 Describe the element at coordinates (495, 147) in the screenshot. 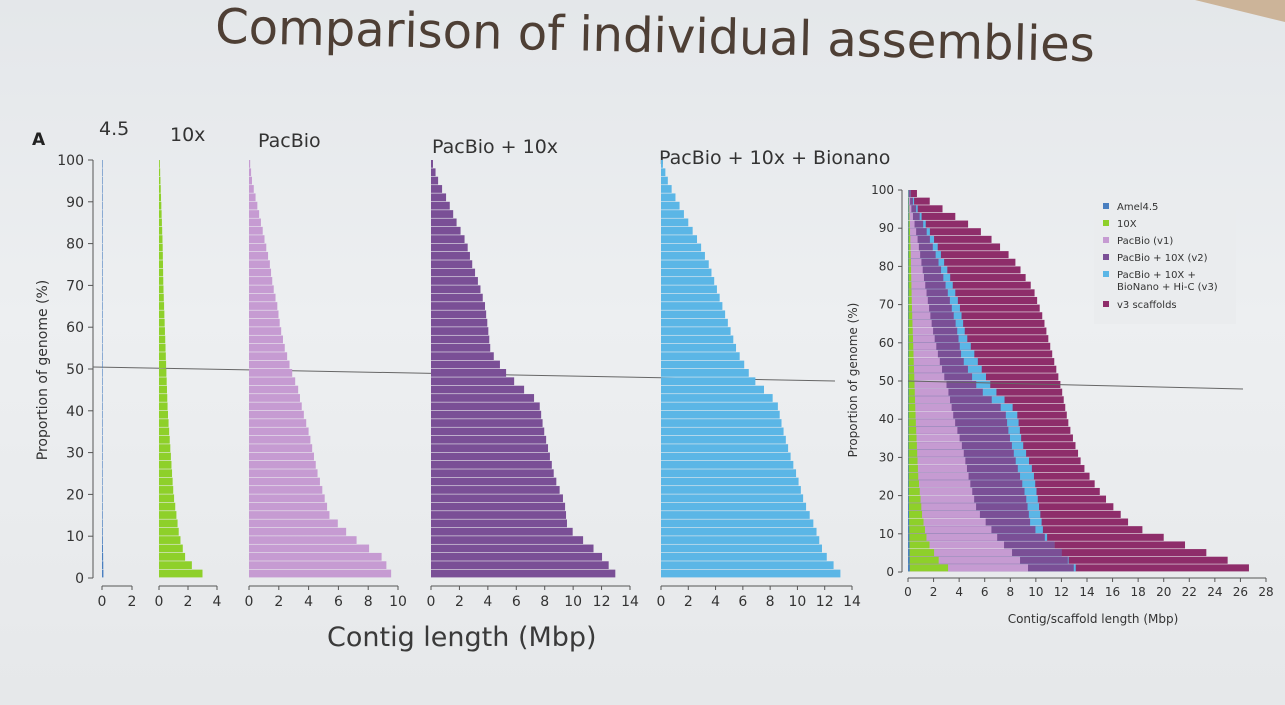

I see `panel-title-pacbio-10x: PacBio + 10x` at that location.